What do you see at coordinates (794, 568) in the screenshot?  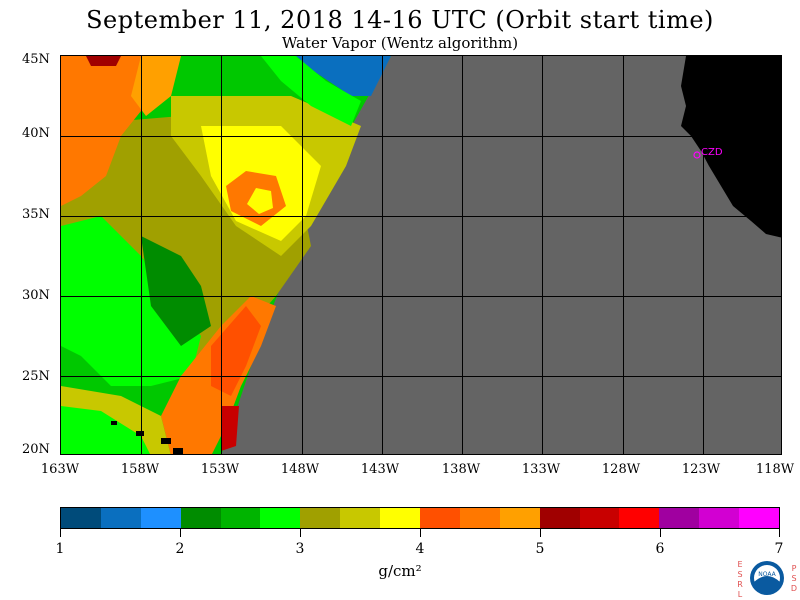 I see `logo-letter: P` at bounding box center [794, 568].